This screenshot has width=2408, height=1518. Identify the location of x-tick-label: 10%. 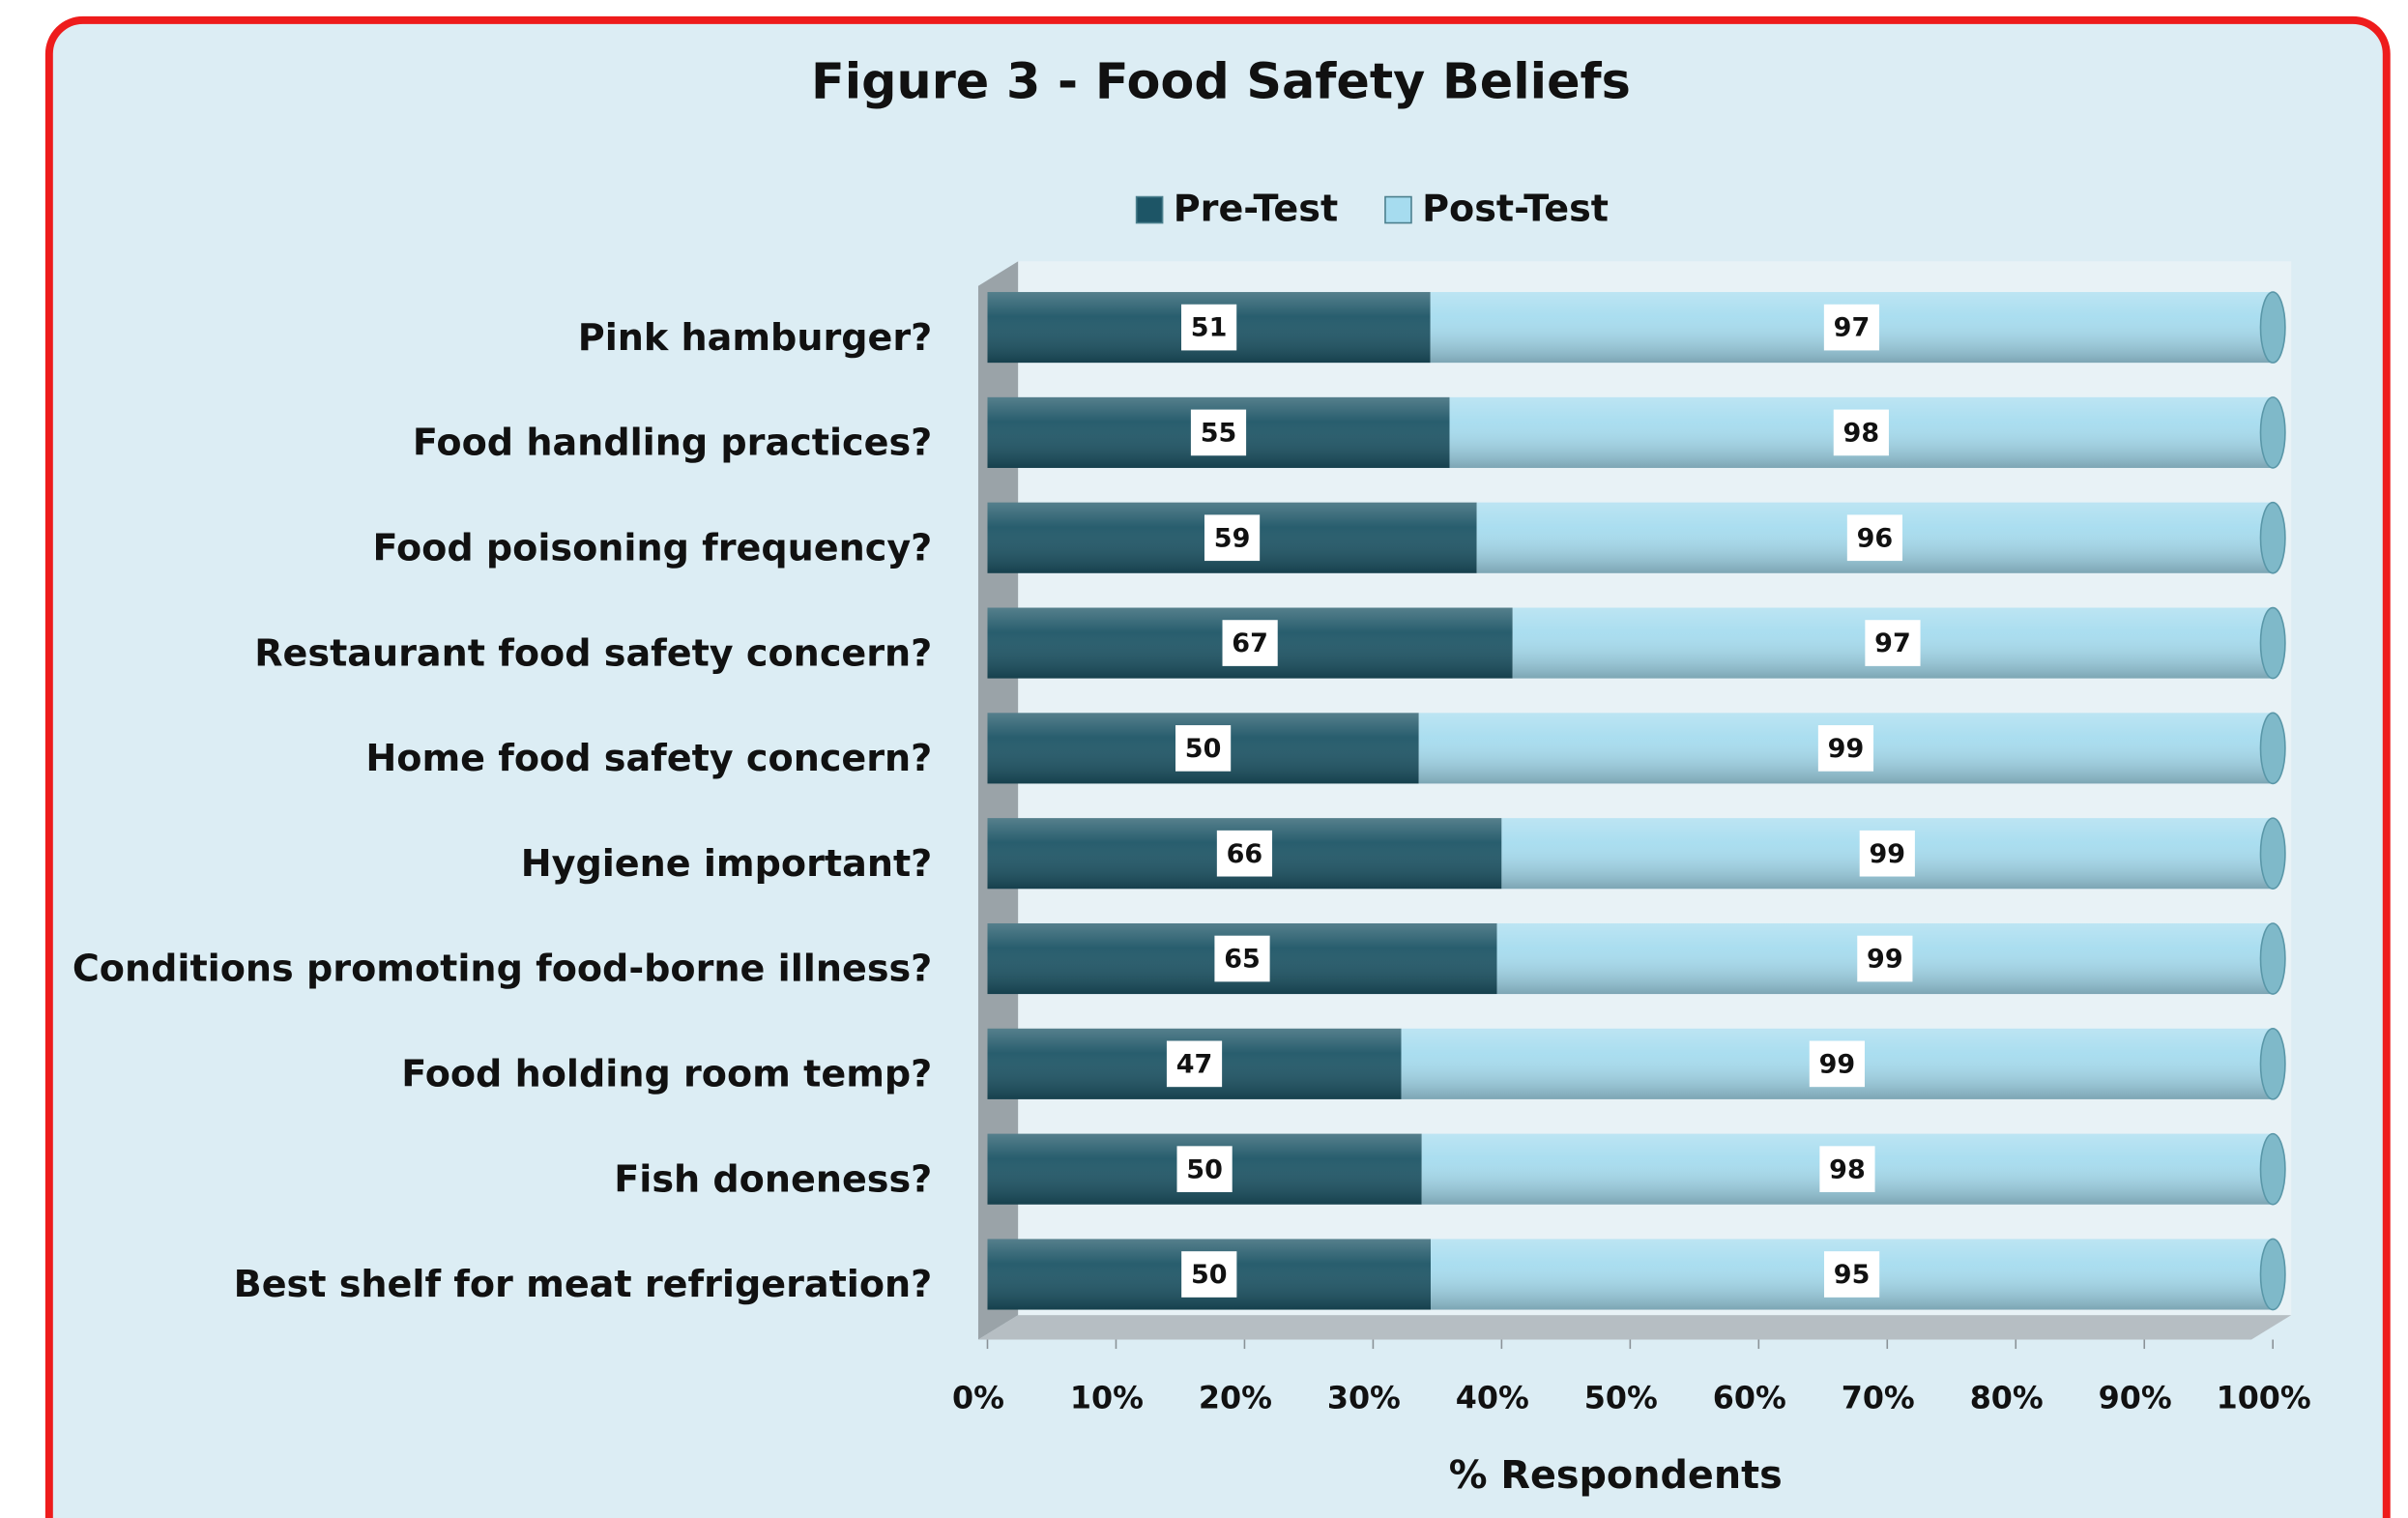
(1107, 1398).